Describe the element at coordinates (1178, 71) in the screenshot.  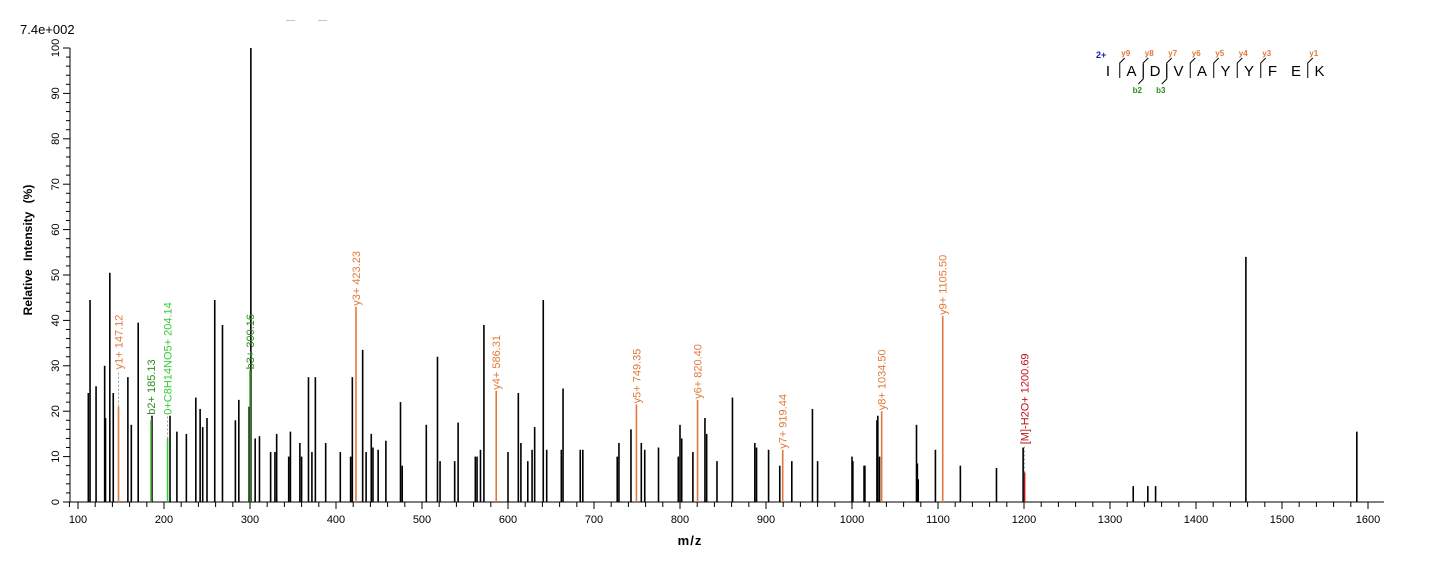
I see `residue: V` at that location.